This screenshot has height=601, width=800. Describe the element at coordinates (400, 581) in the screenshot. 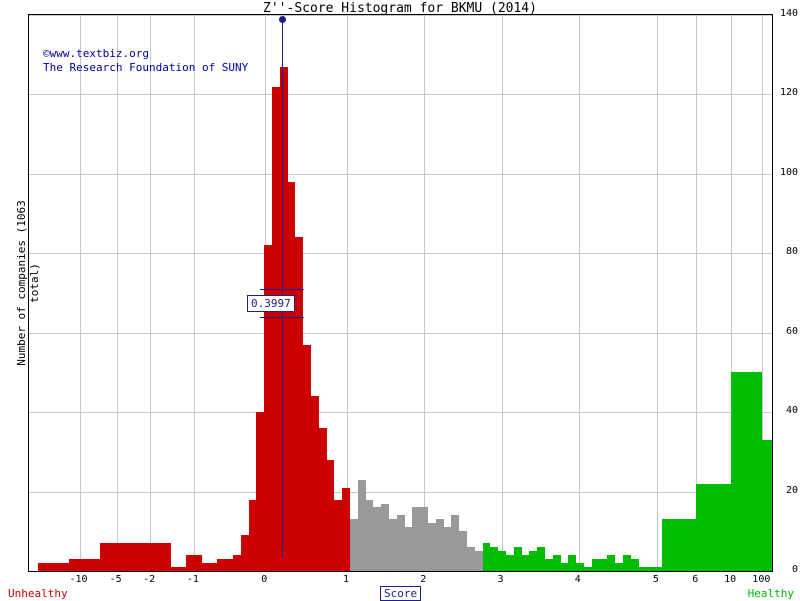

I see `x-axis-tick-labels: -10 -5 -2 -1 0 1 2 3 4 5 6 10 100` at that location.